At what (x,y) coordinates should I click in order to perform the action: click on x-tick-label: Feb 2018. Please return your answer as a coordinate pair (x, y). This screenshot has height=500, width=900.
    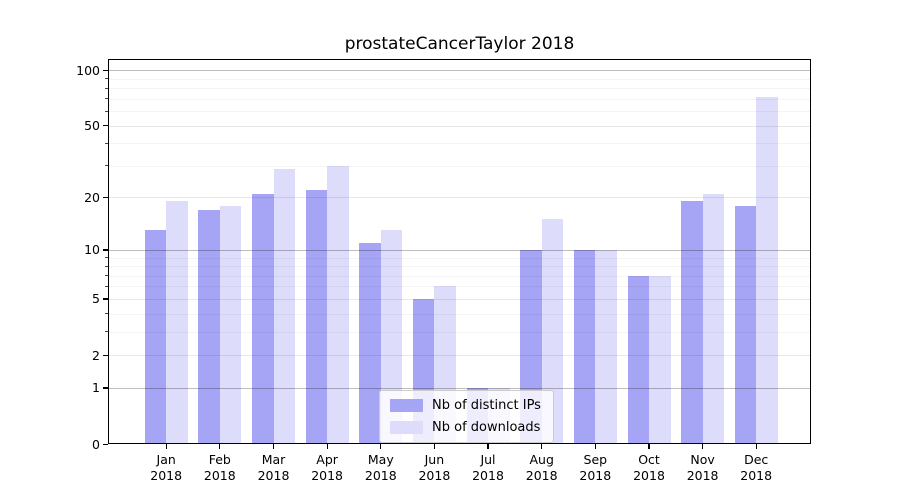
    Looking at the image, I should click on (219, 467).